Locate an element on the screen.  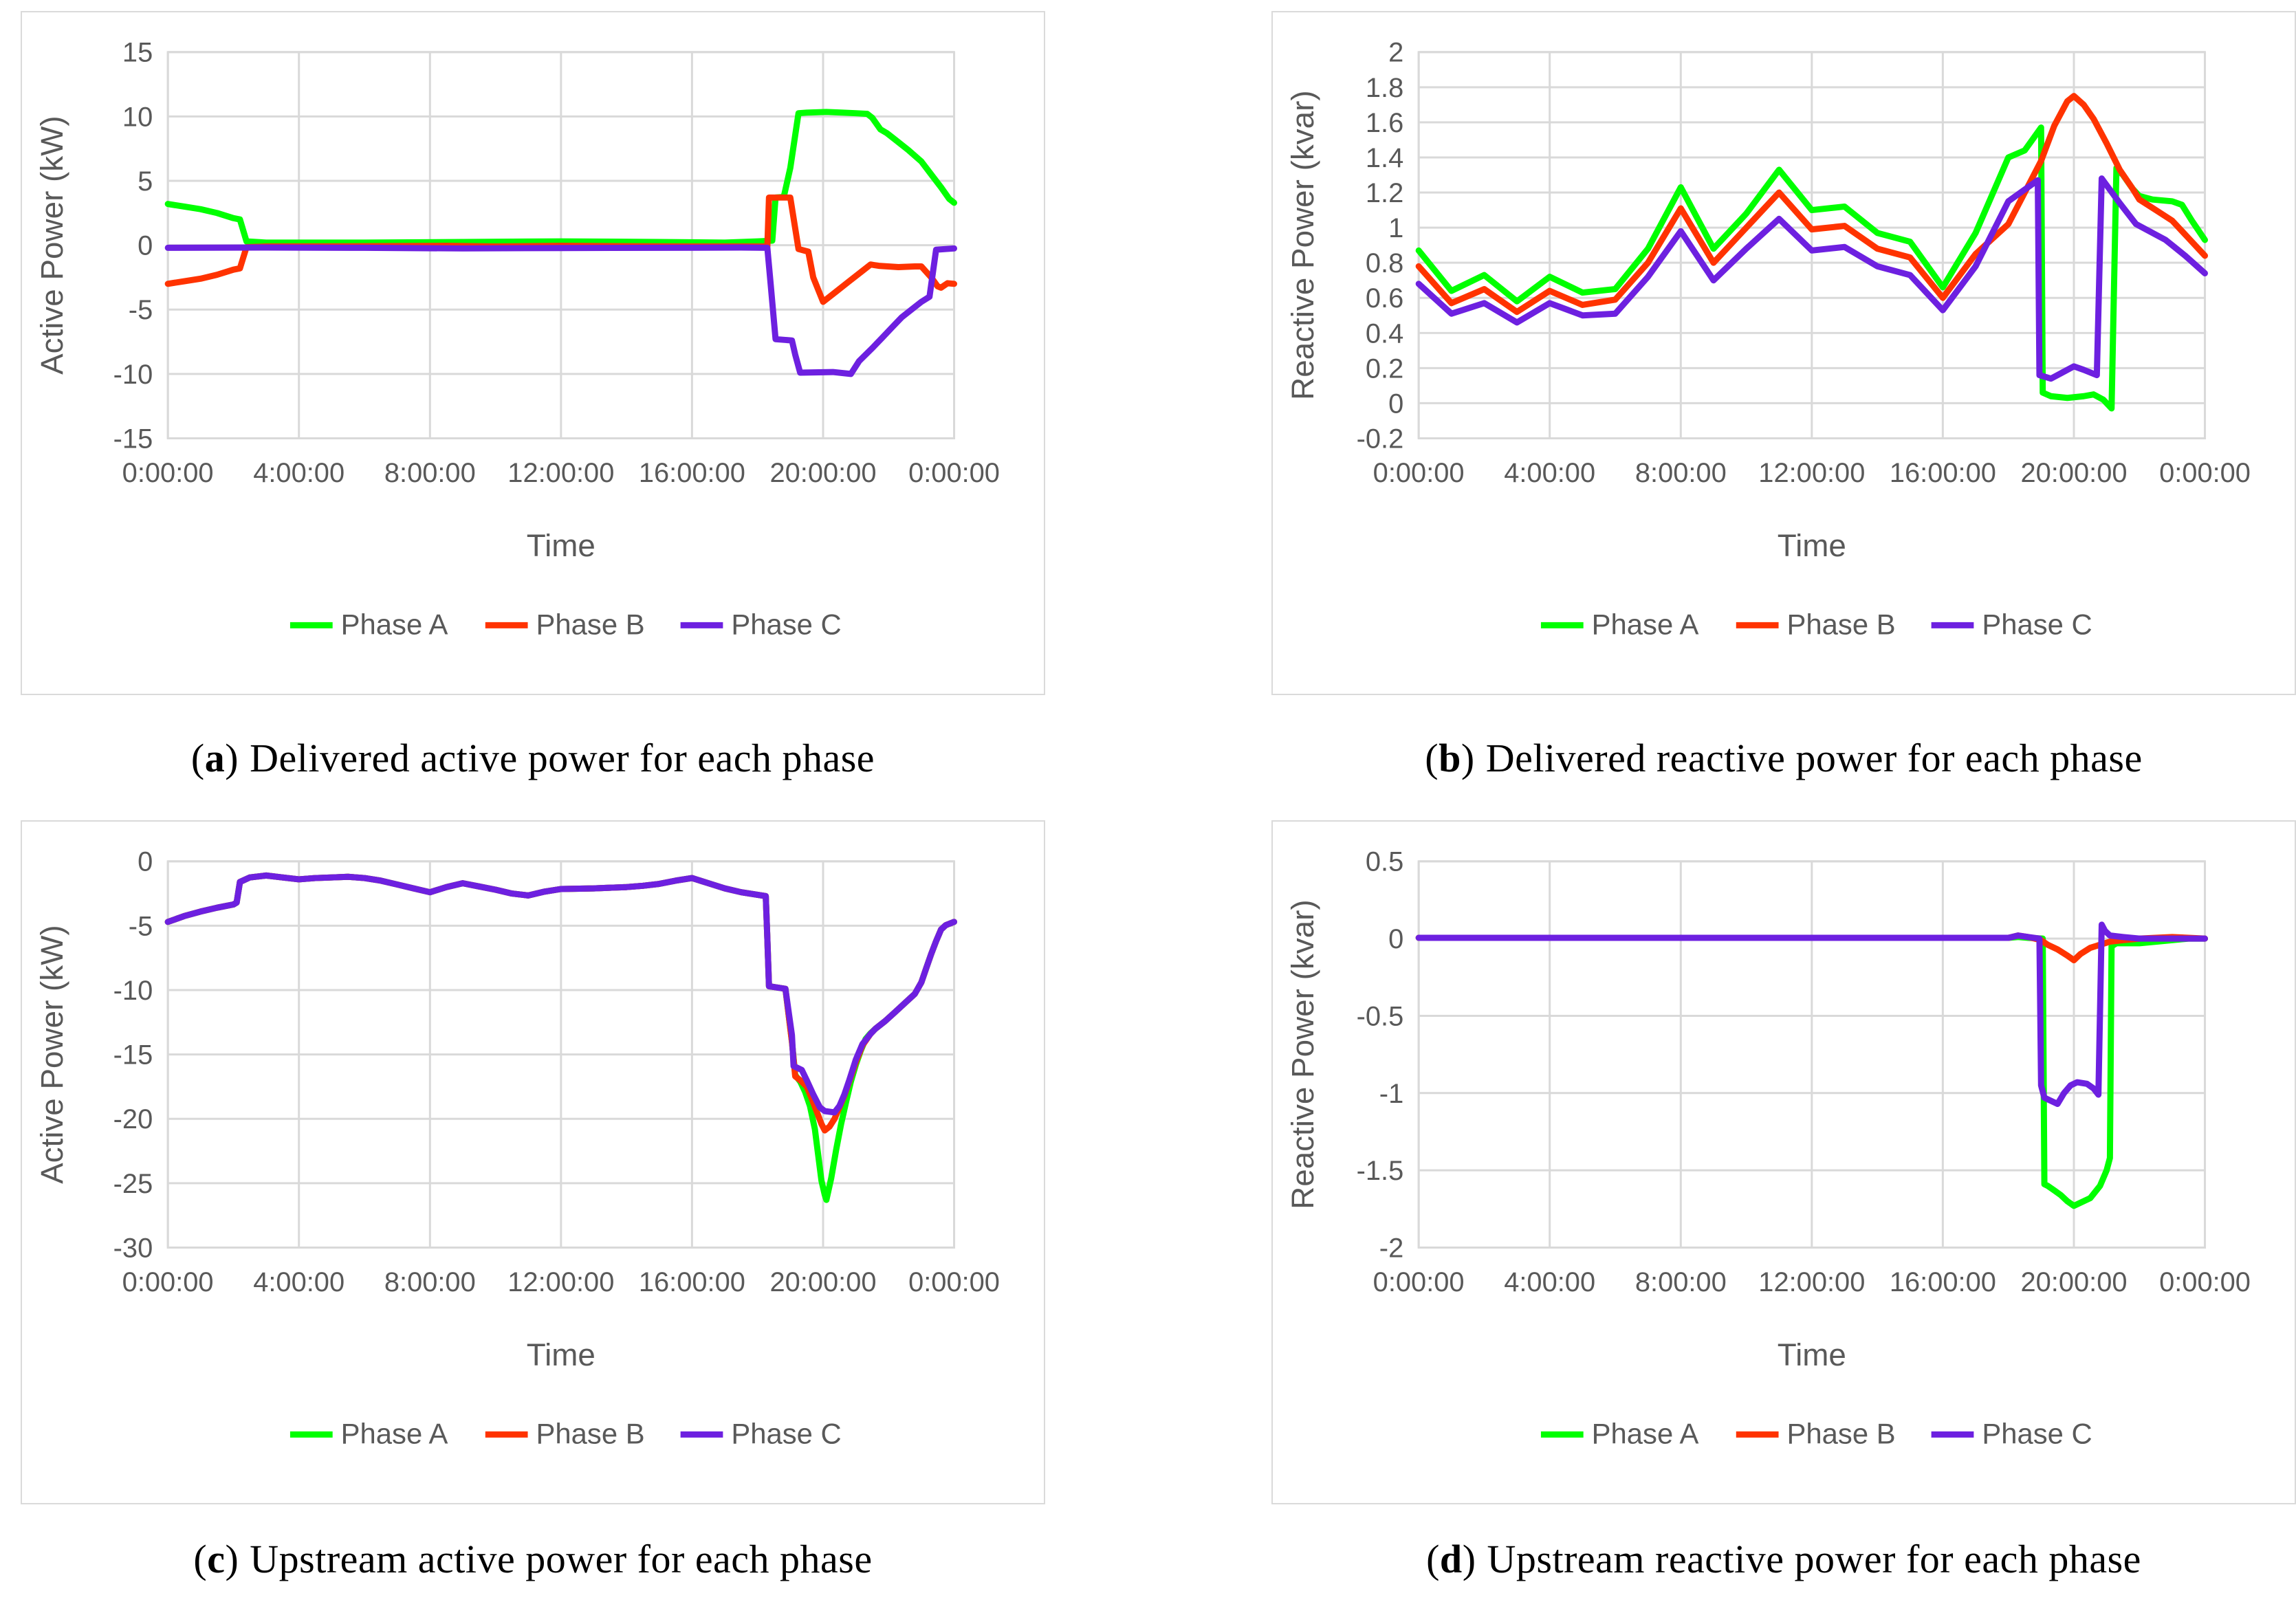
y-axis-tick-labels: 0 -5 -10 -15 -20 -25 -30 is located at coordinates (133, 1055).